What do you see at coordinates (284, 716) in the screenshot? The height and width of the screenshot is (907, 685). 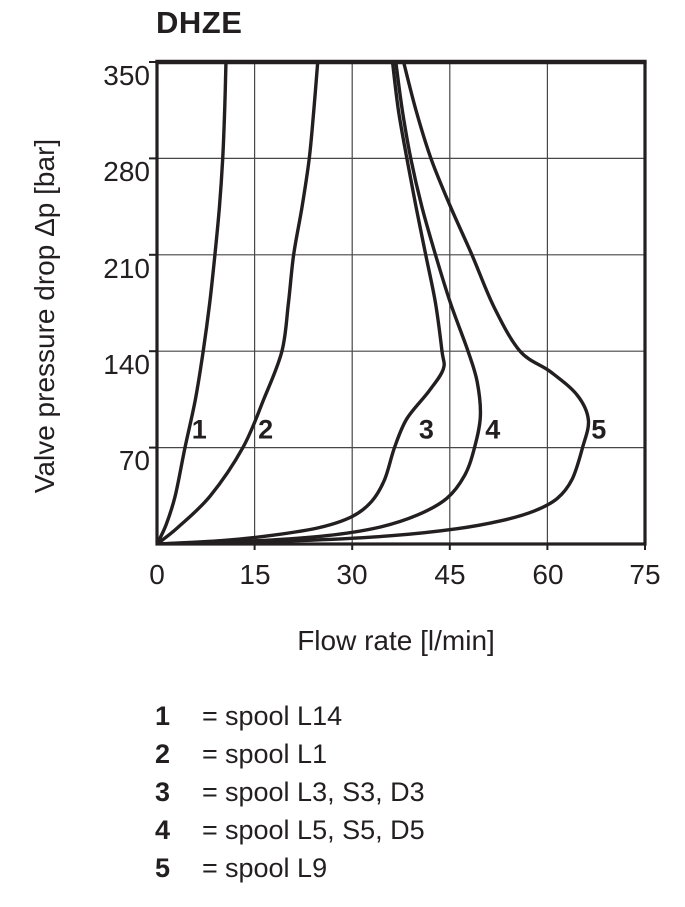 I see `legend-spool-name: spool L14` at bounding box center [284, 716].